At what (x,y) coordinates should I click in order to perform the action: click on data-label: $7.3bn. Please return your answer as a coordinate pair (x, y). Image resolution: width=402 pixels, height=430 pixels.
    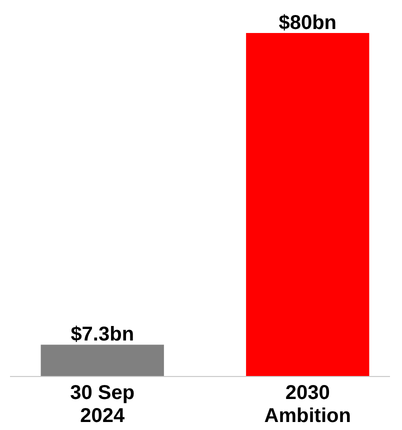
    Looking at the image, I should click on (102, 335).